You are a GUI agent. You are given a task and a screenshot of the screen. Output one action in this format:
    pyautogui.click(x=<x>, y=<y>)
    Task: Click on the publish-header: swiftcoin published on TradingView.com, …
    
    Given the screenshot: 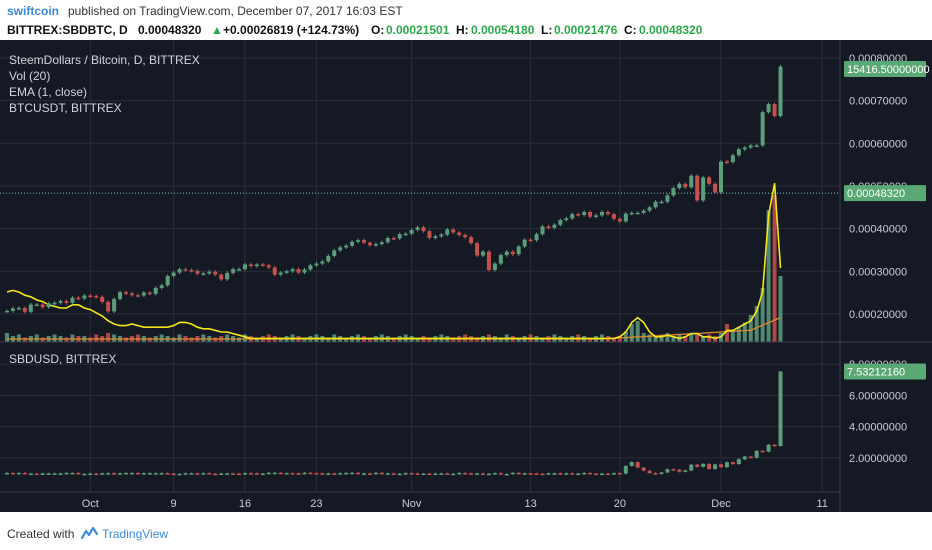 What is the action you would take?
    pyautogui.click(x=466, y=10)
    